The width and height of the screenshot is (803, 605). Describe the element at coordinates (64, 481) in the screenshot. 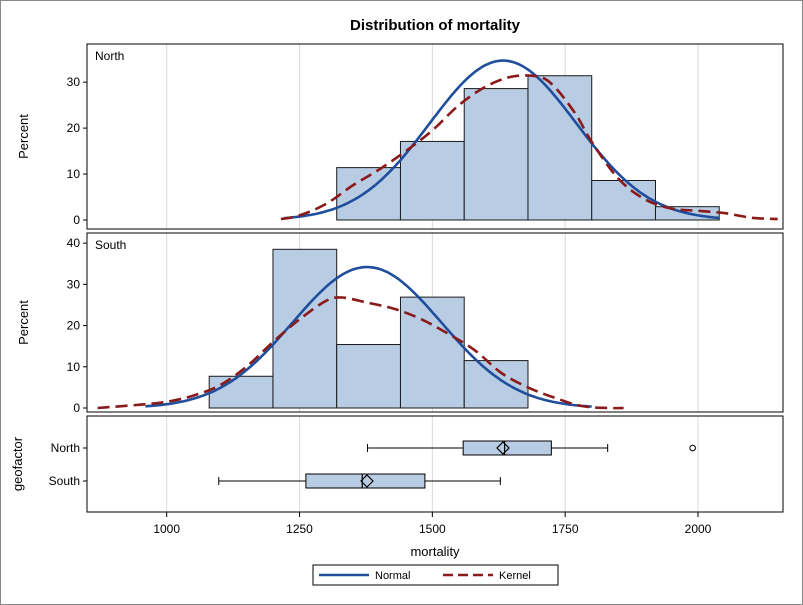

I see `y-tick-label: South` at that location.